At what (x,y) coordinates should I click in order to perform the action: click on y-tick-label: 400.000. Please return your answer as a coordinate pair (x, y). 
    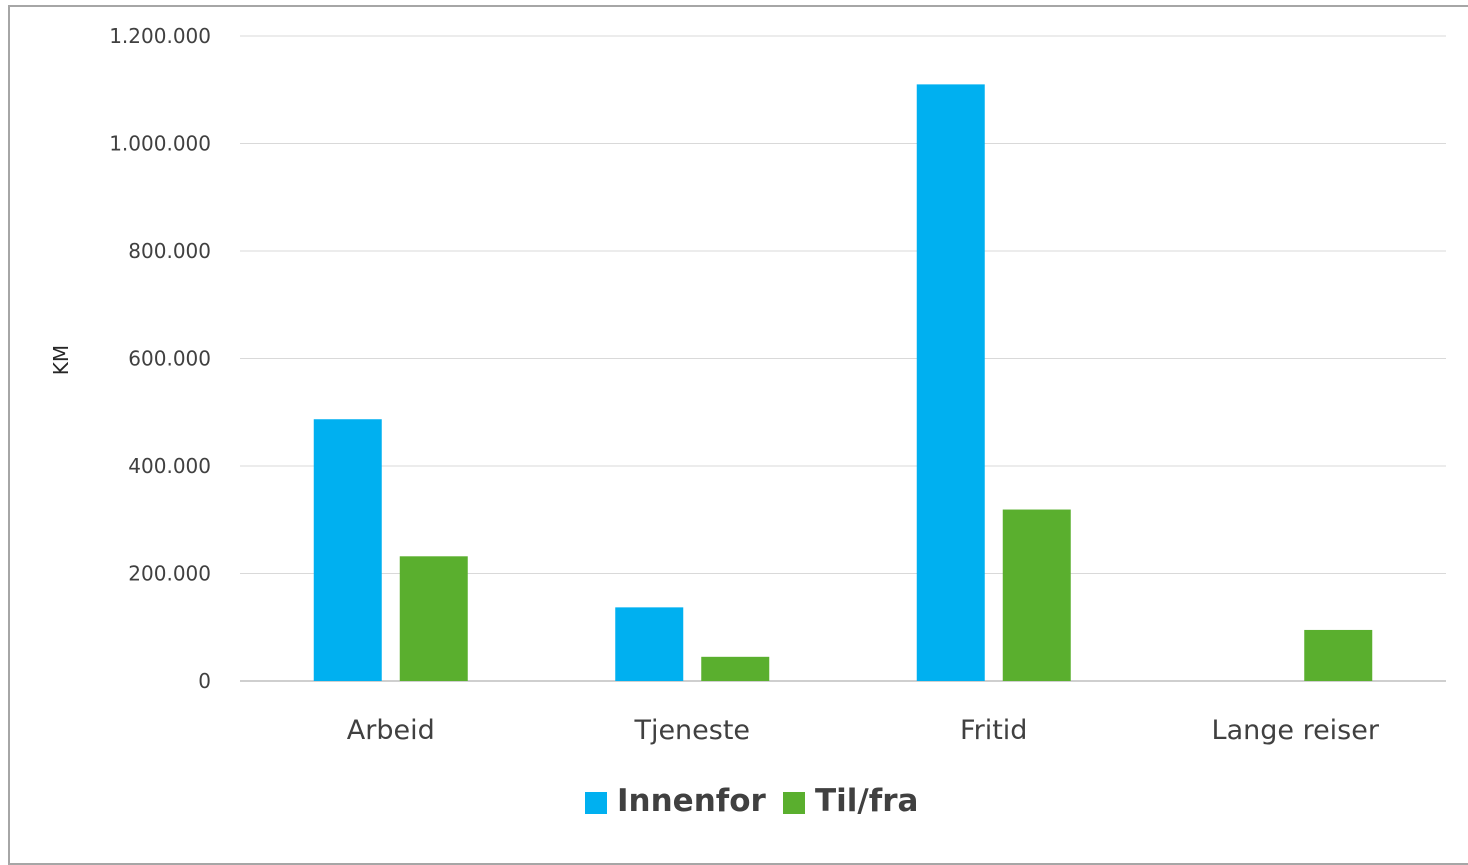
    Looking at the image, I should click on (169, 466).